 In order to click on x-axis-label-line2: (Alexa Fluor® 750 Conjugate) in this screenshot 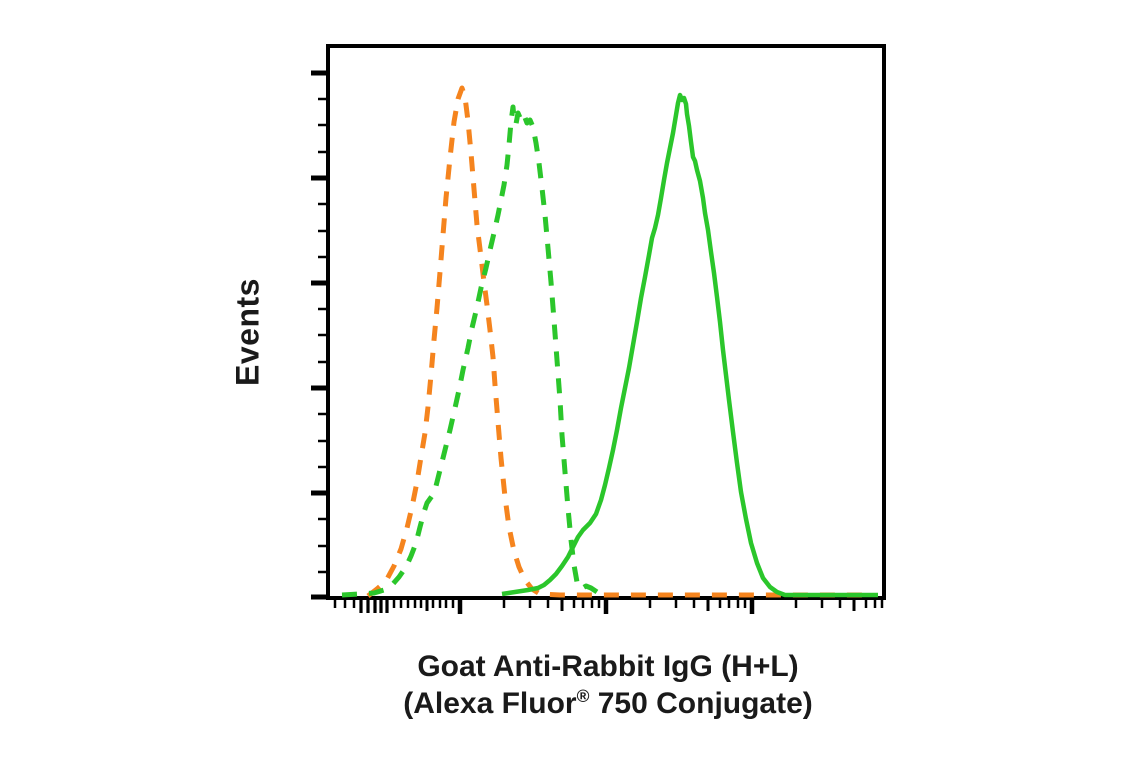, I will do `click(608, 703)`.